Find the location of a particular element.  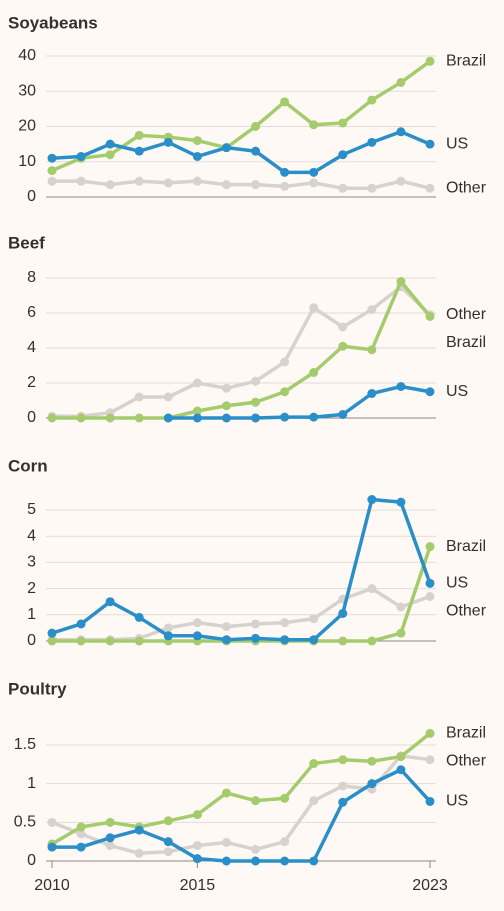

series-label: US is located at coordinates (457, 143).